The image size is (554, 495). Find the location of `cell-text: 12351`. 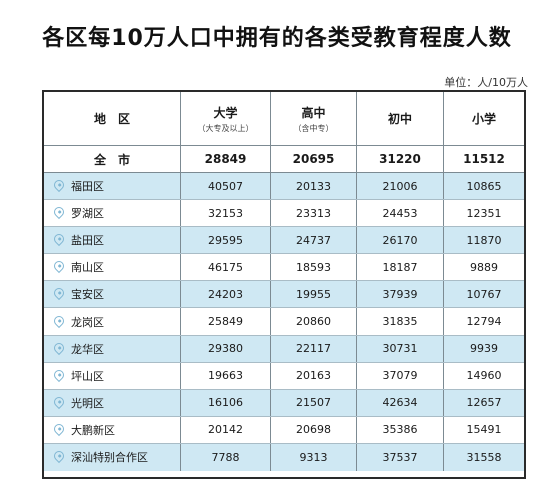

cell-text: 12351 is located at coordinates (484, 213).